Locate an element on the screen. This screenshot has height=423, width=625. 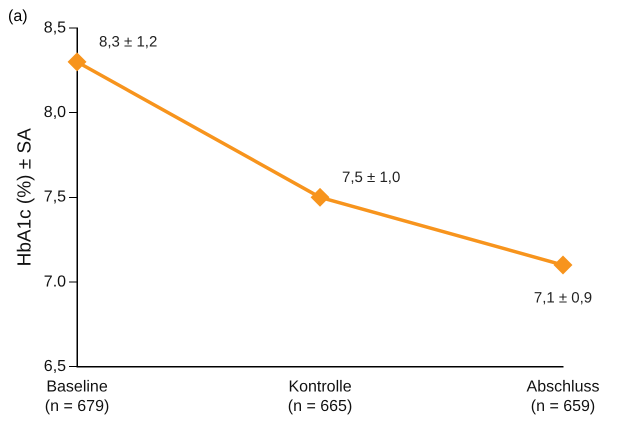
data-label: 7,1 ± 0,9 is located at coordinates (563, 298).